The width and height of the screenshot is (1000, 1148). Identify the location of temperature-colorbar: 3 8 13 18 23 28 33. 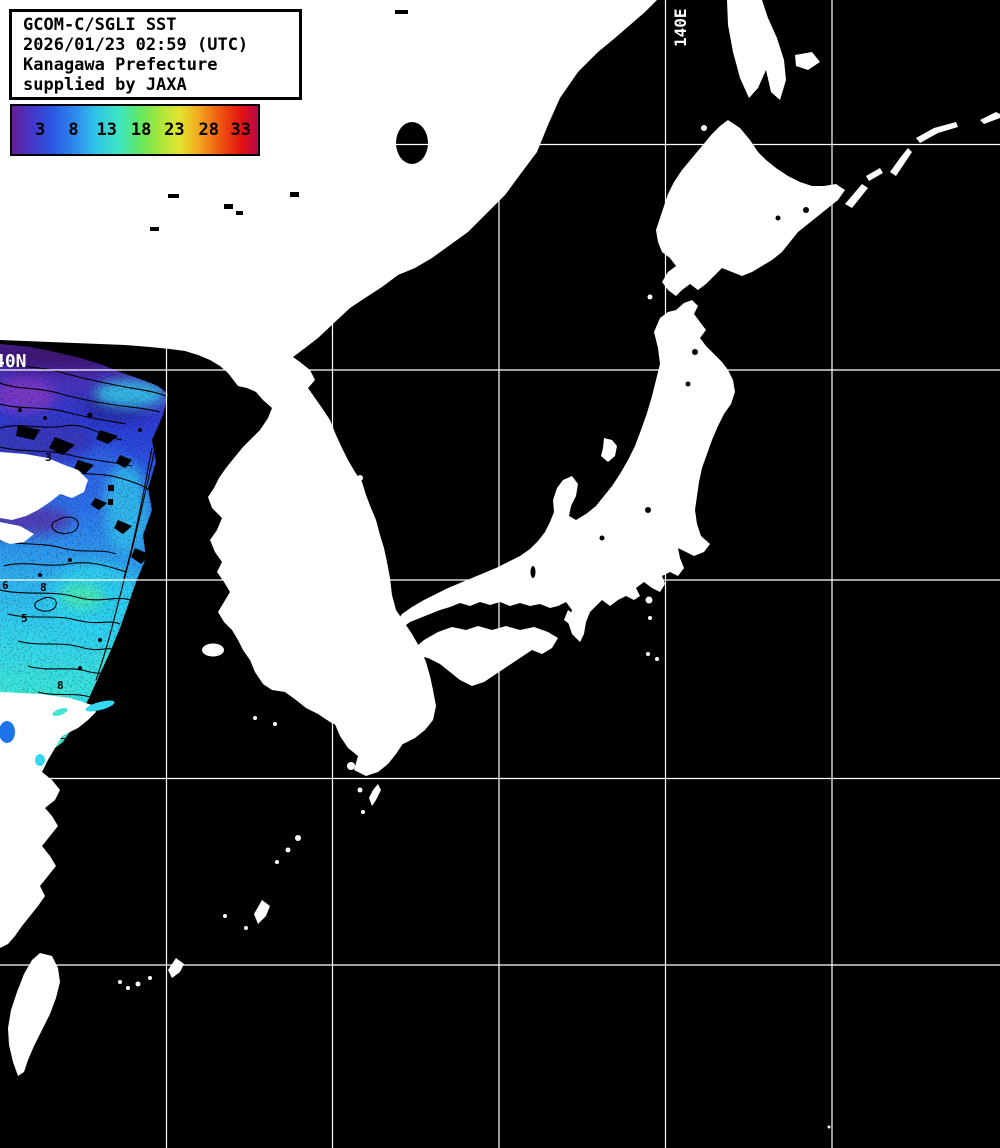
(135, 130).